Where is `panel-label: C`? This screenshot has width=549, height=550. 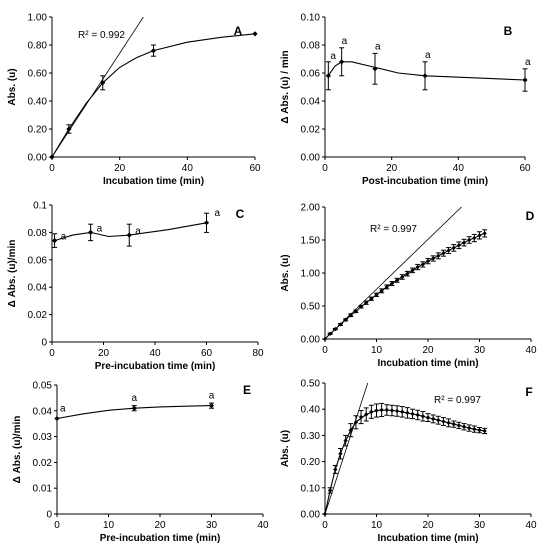 panel-label: C is located at coordinates (240, 214).